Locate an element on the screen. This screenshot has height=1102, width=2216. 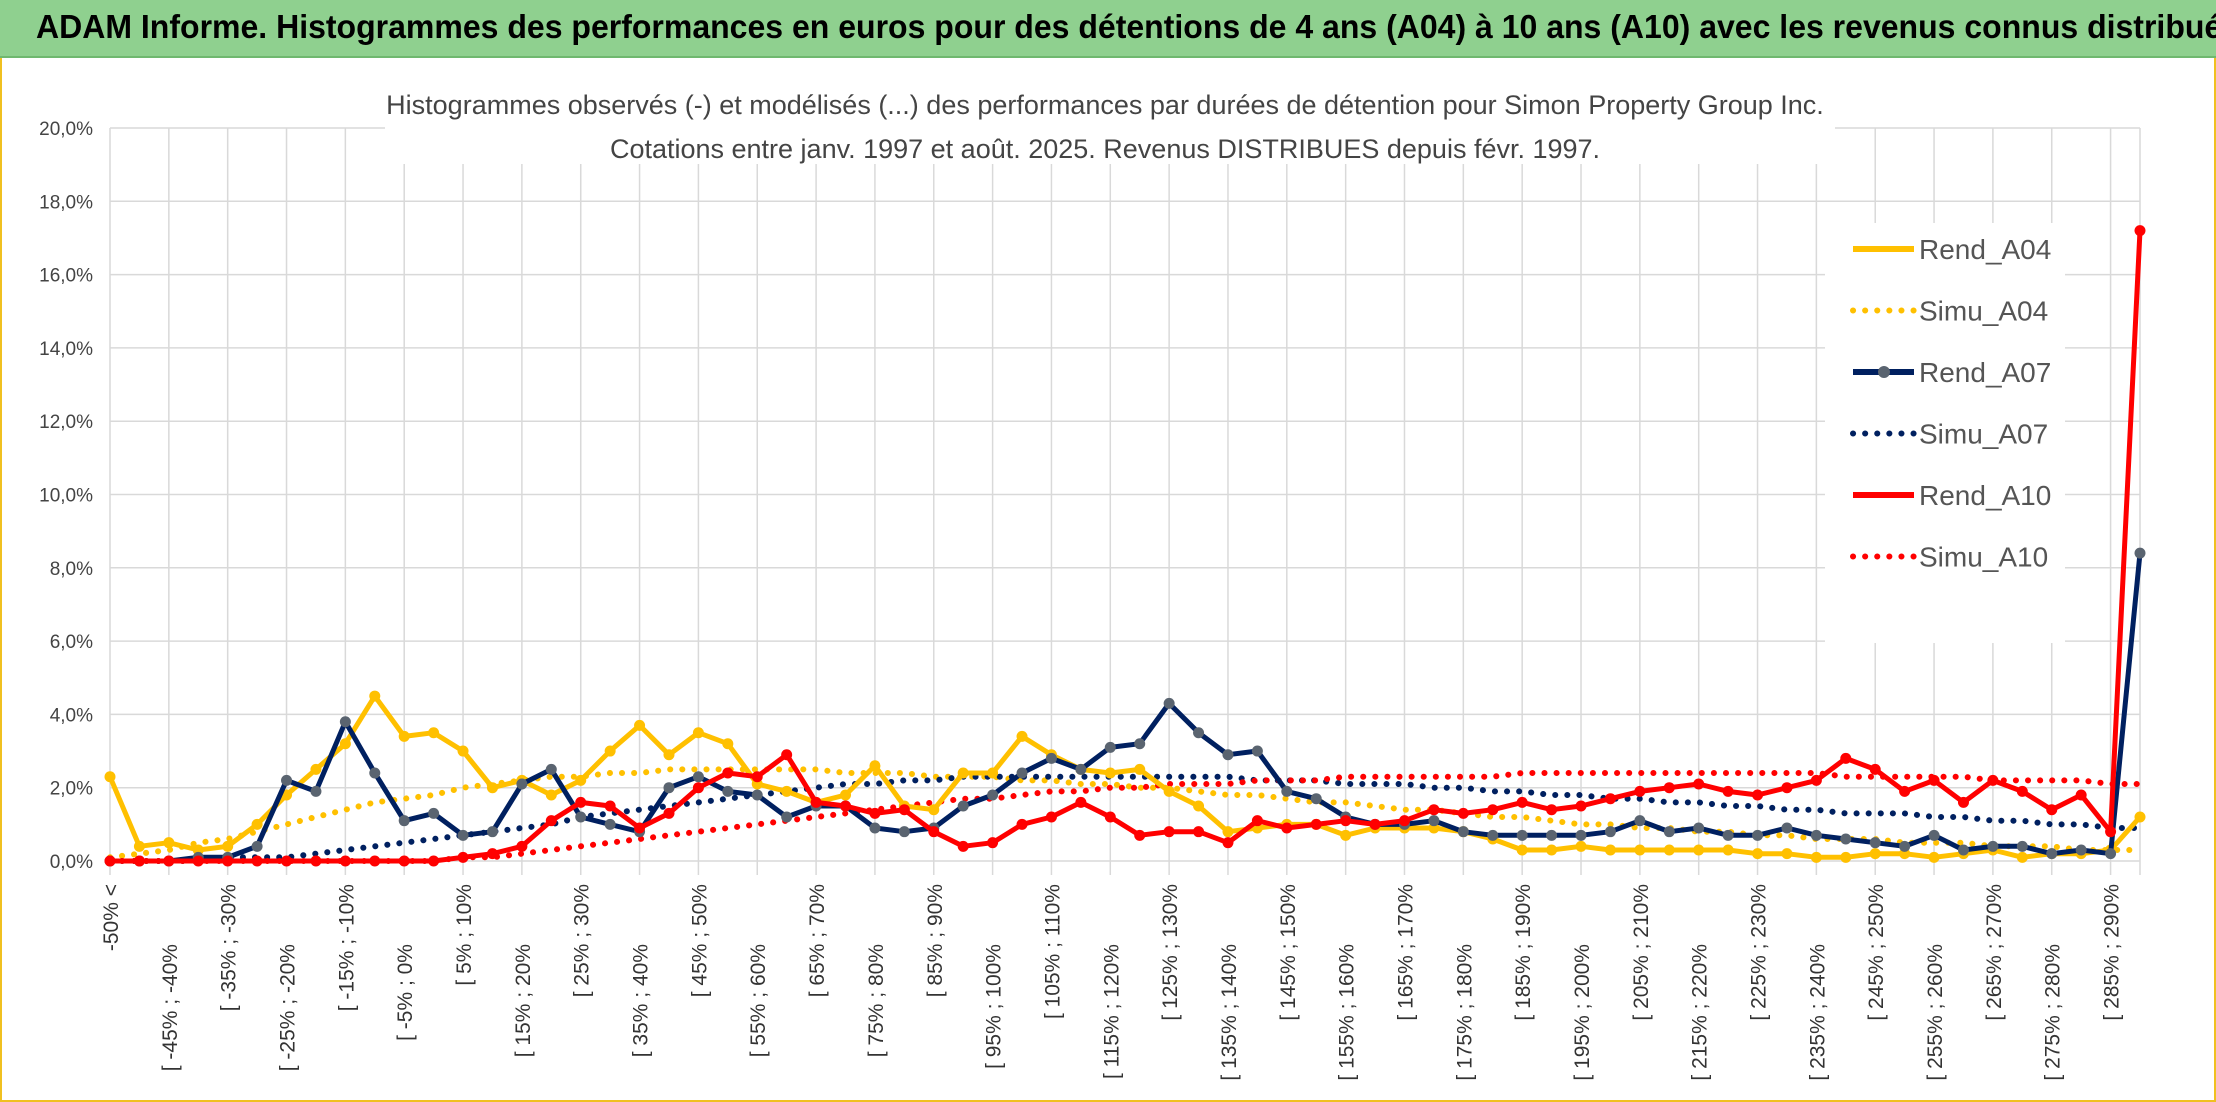
x-tick-label: [ -15% ; -10% is located at coordinates (346, 947).